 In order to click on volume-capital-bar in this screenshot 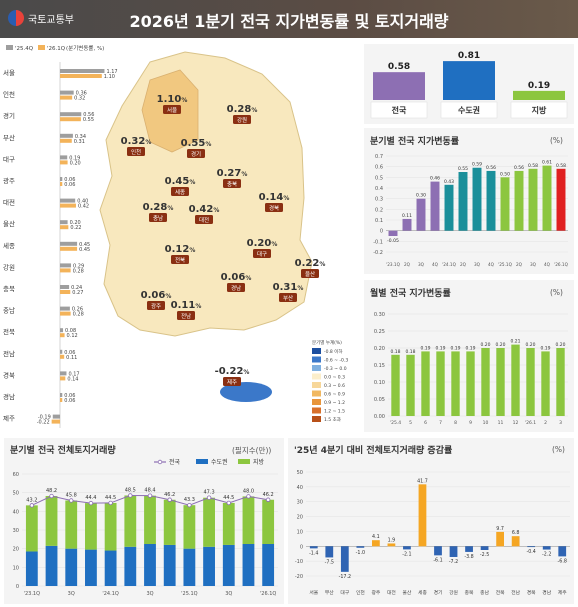, I will do `click(31, 568)`.